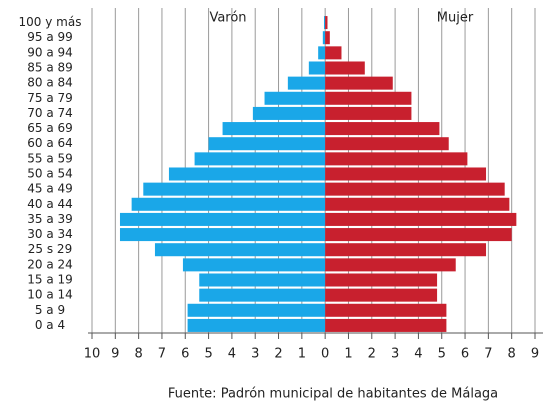 The height and width of the screenshot is (404, 544). What do you see at coordinates (50, 37) in the screenshot?
I see `y-tick-label: 95 a 99` at bounding box center [50, 37].